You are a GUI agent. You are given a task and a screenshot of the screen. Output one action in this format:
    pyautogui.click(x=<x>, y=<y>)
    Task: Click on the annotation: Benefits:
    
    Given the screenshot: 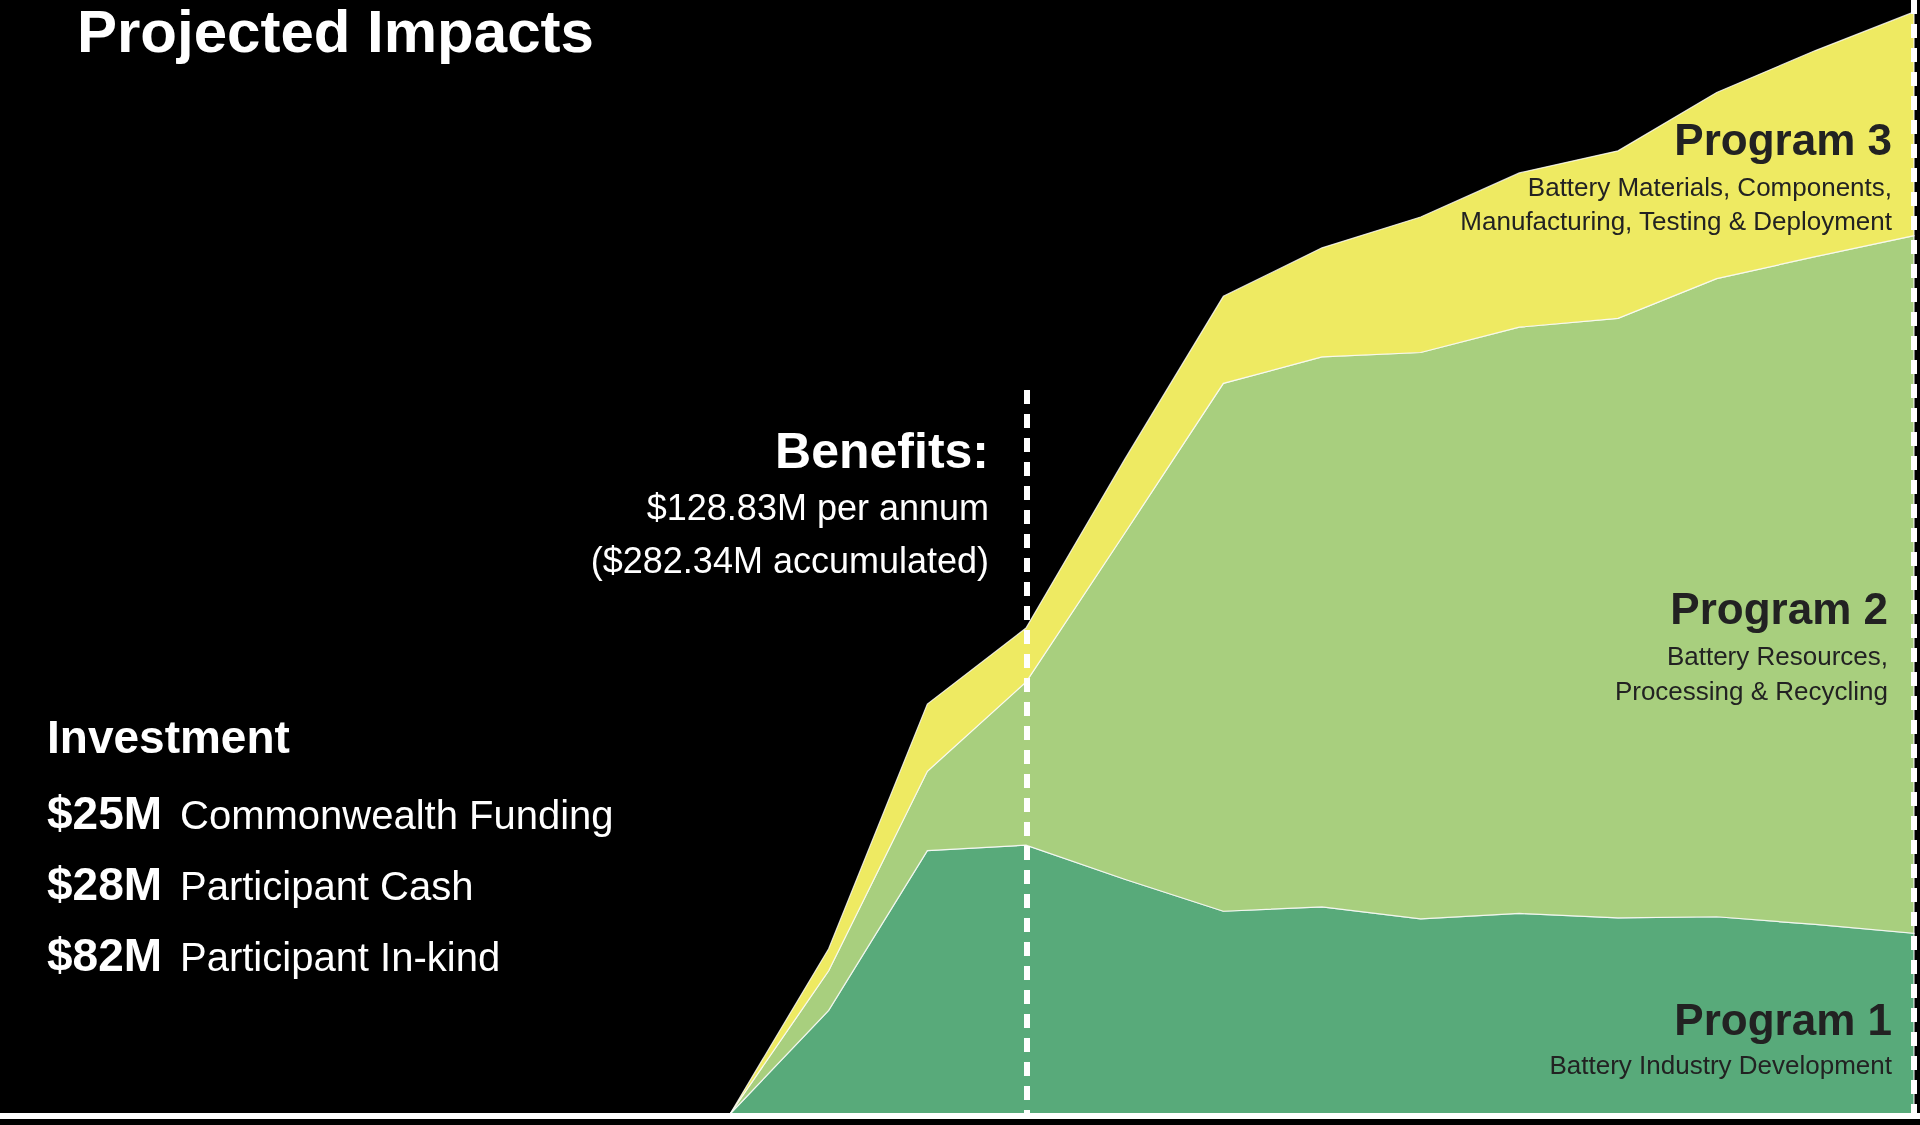 What is the action you would take?
    pyautogui.click(x=882, y=451)
    